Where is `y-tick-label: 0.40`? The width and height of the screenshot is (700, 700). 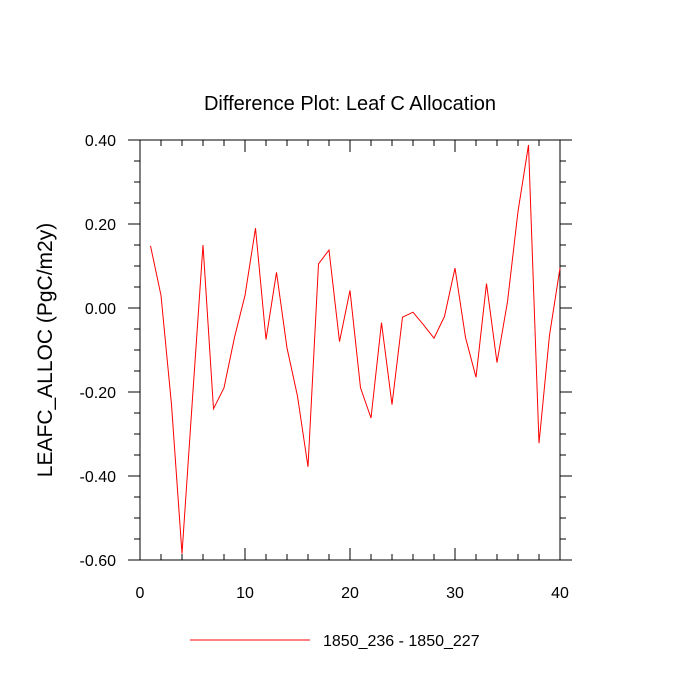 y-tick-label: 0.40 is located at coordinates (100, 141).